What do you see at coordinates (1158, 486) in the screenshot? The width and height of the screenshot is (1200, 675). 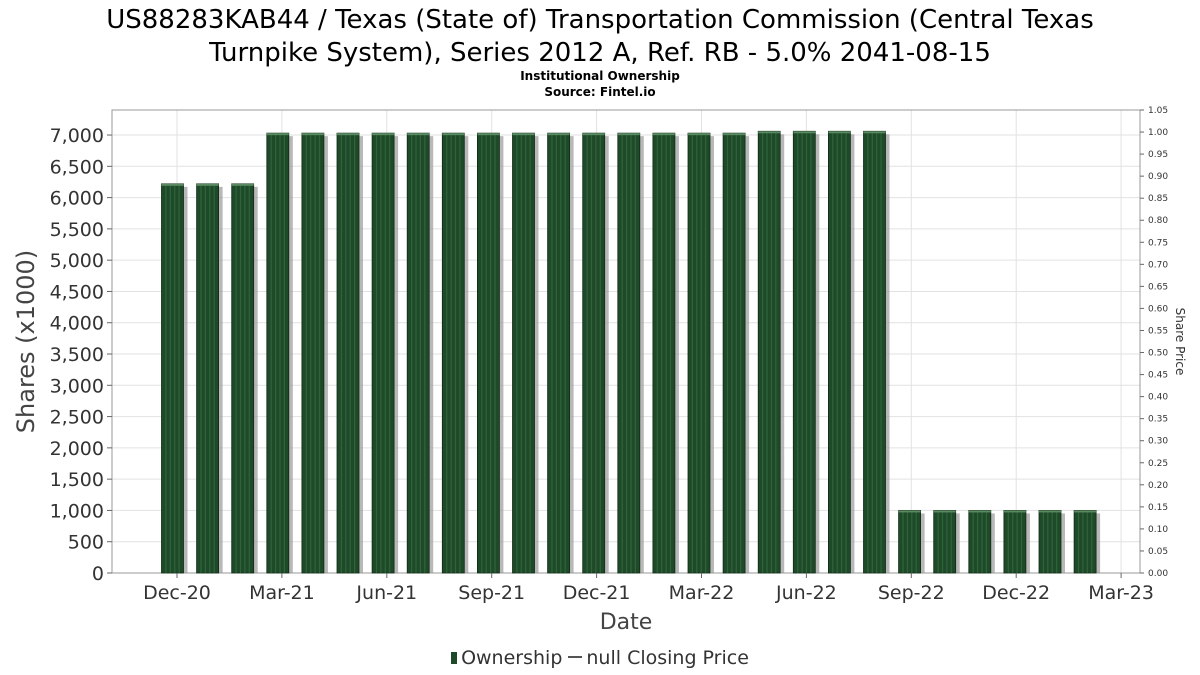 I see `y2-tick-label: 0.20` at bounding box center [1158, 486].